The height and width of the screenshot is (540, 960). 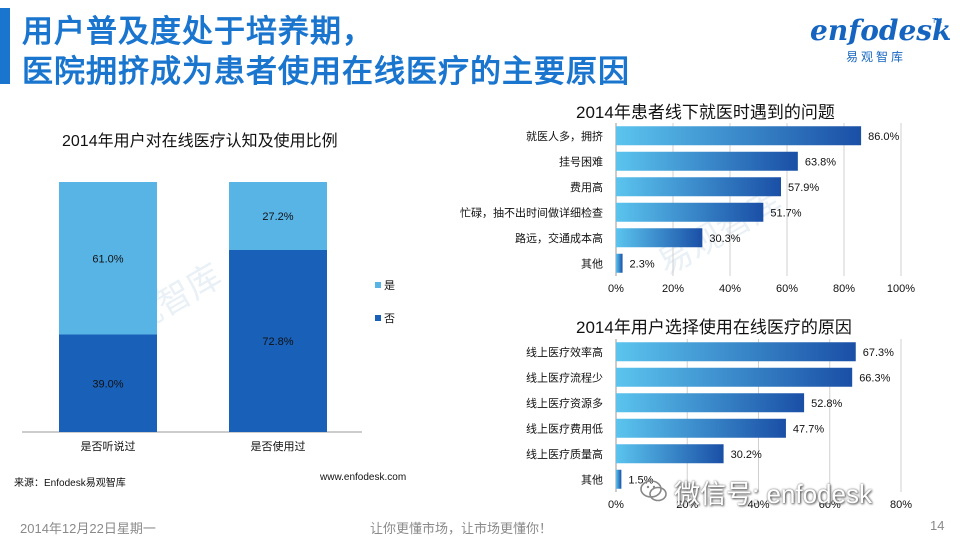 I want to click on data-label: 27.2%, so click(x=277, y=217).